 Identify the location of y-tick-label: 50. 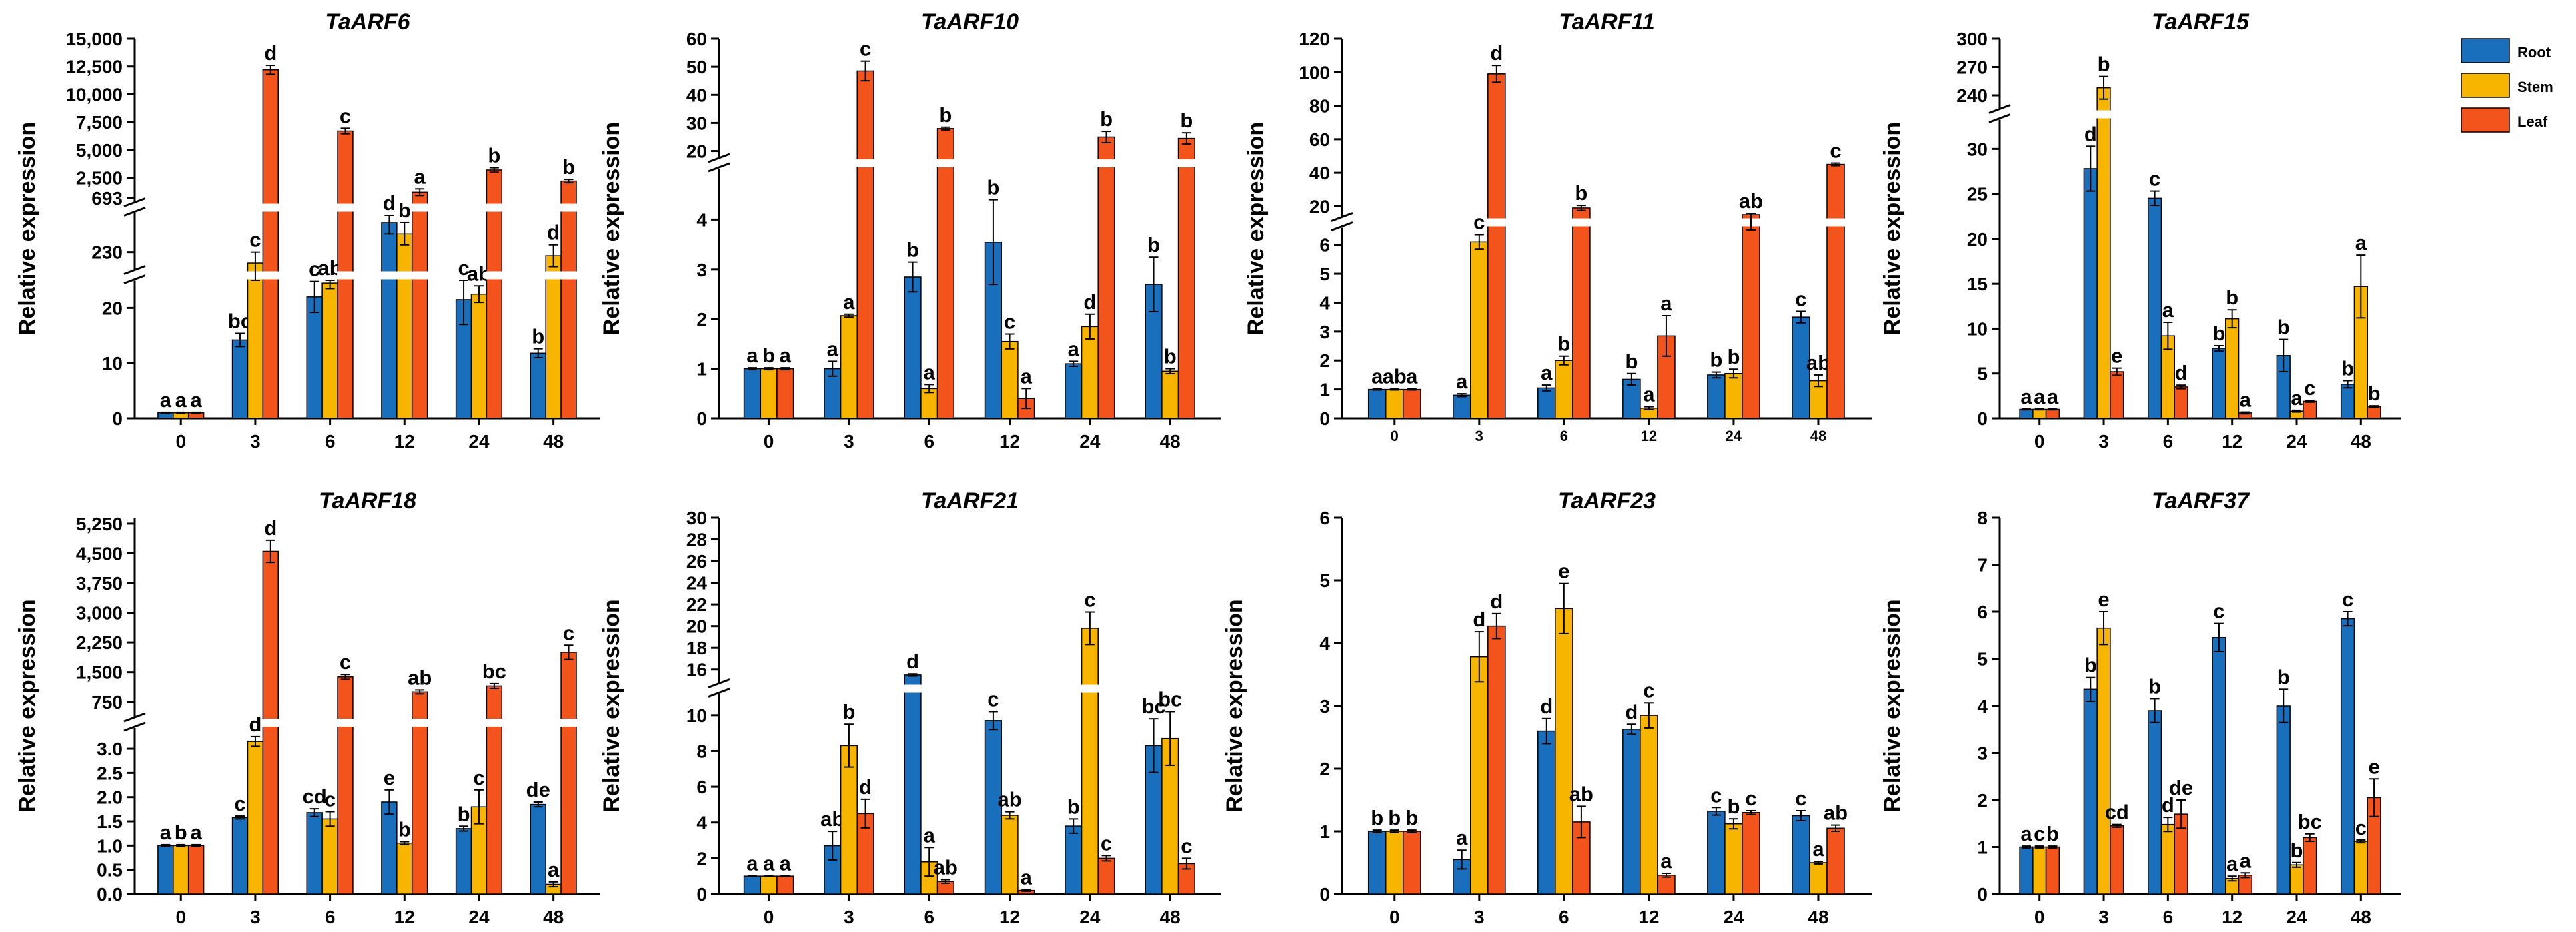
(696, 67).